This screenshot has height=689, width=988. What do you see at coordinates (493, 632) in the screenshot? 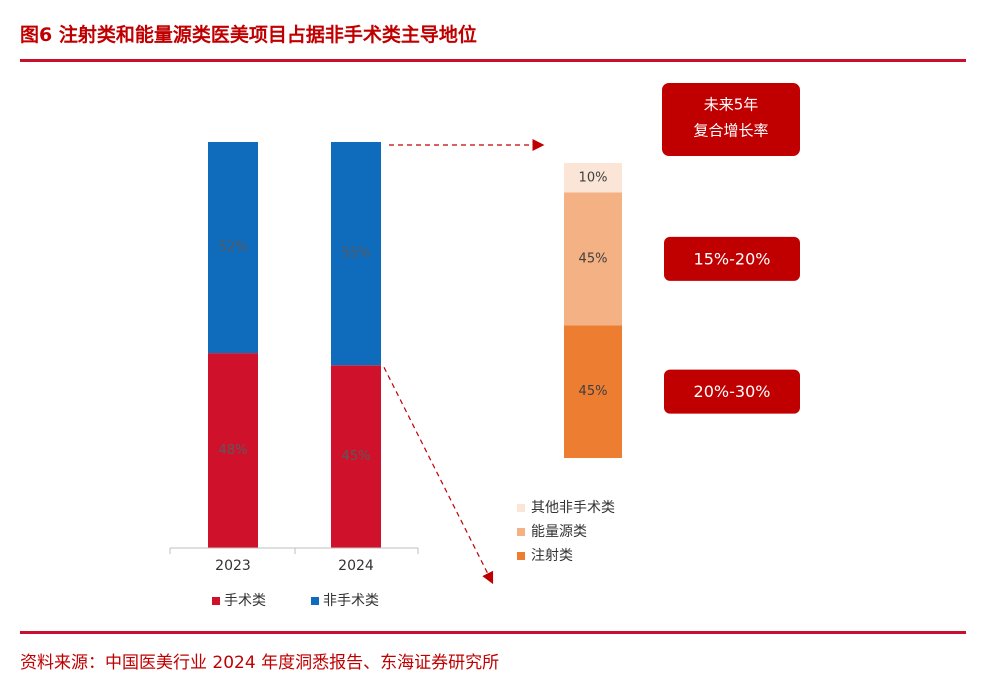
I see `bottom-divider` at bounding box center [493, 632].